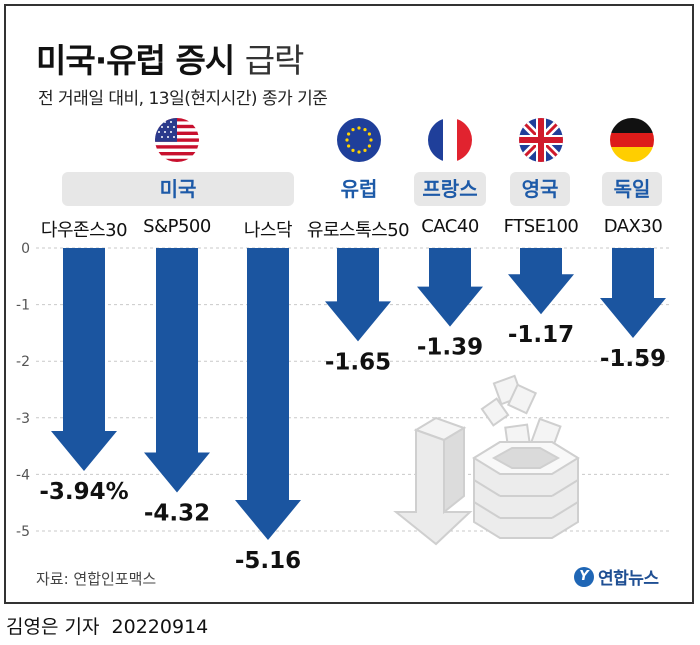 This screenshot has height=645, width=700. I want to click on falling-chart-illustration, so click(486, 460).